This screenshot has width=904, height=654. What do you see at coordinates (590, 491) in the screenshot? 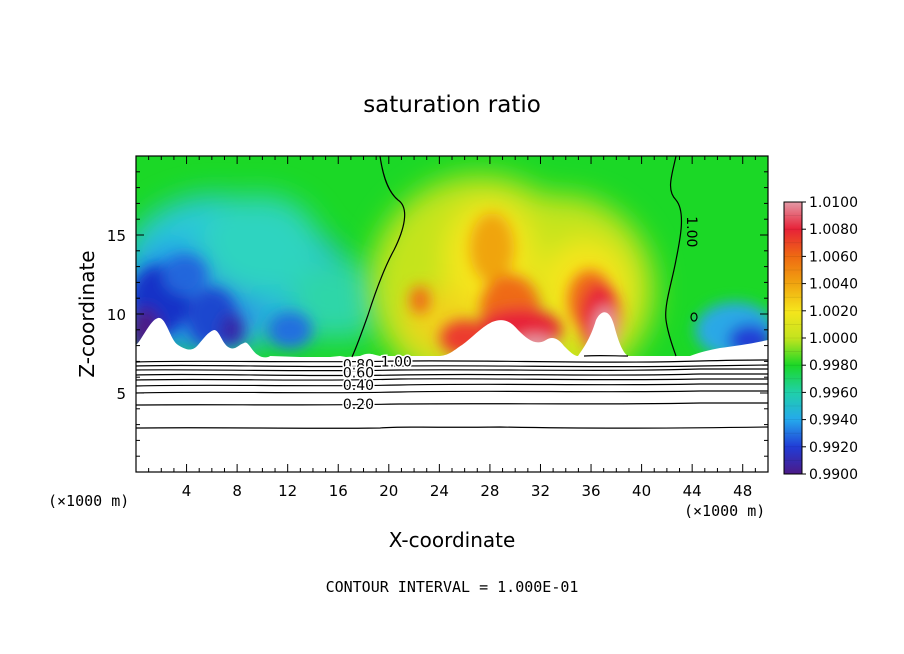
I see `x-tick-label: 36` at bounding box center [590, 491].